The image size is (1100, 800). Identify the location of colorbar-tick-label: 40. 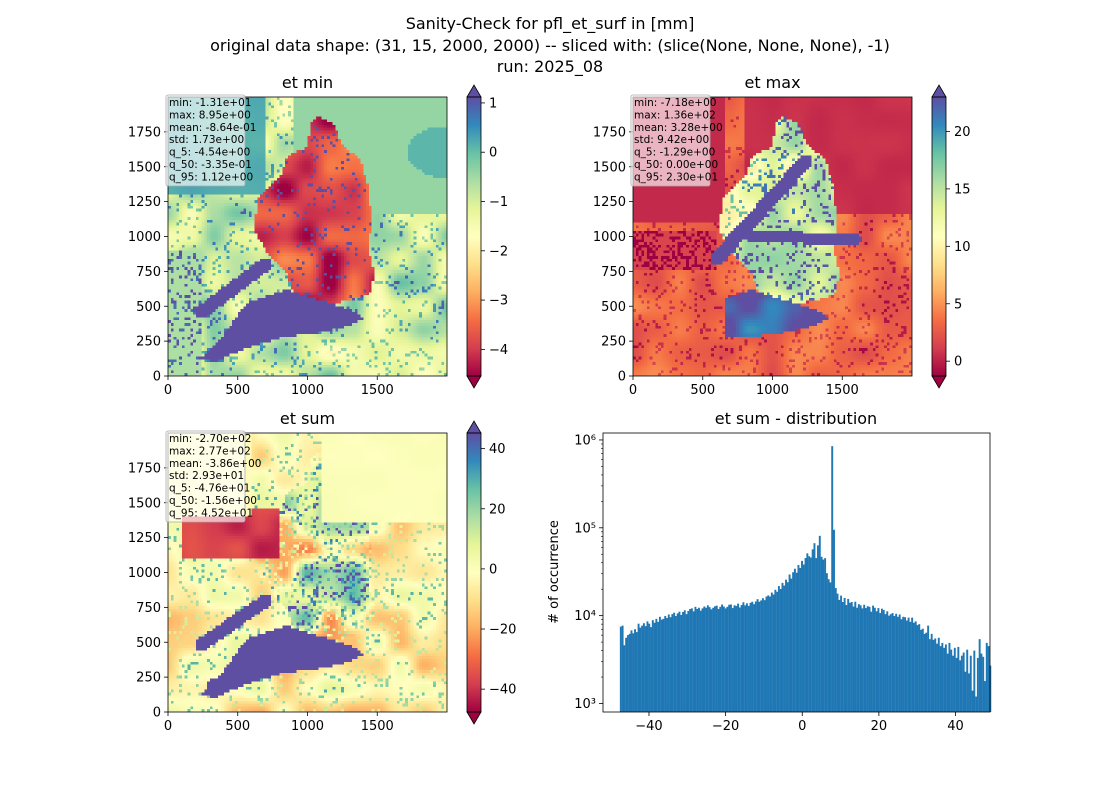
(497, 449).